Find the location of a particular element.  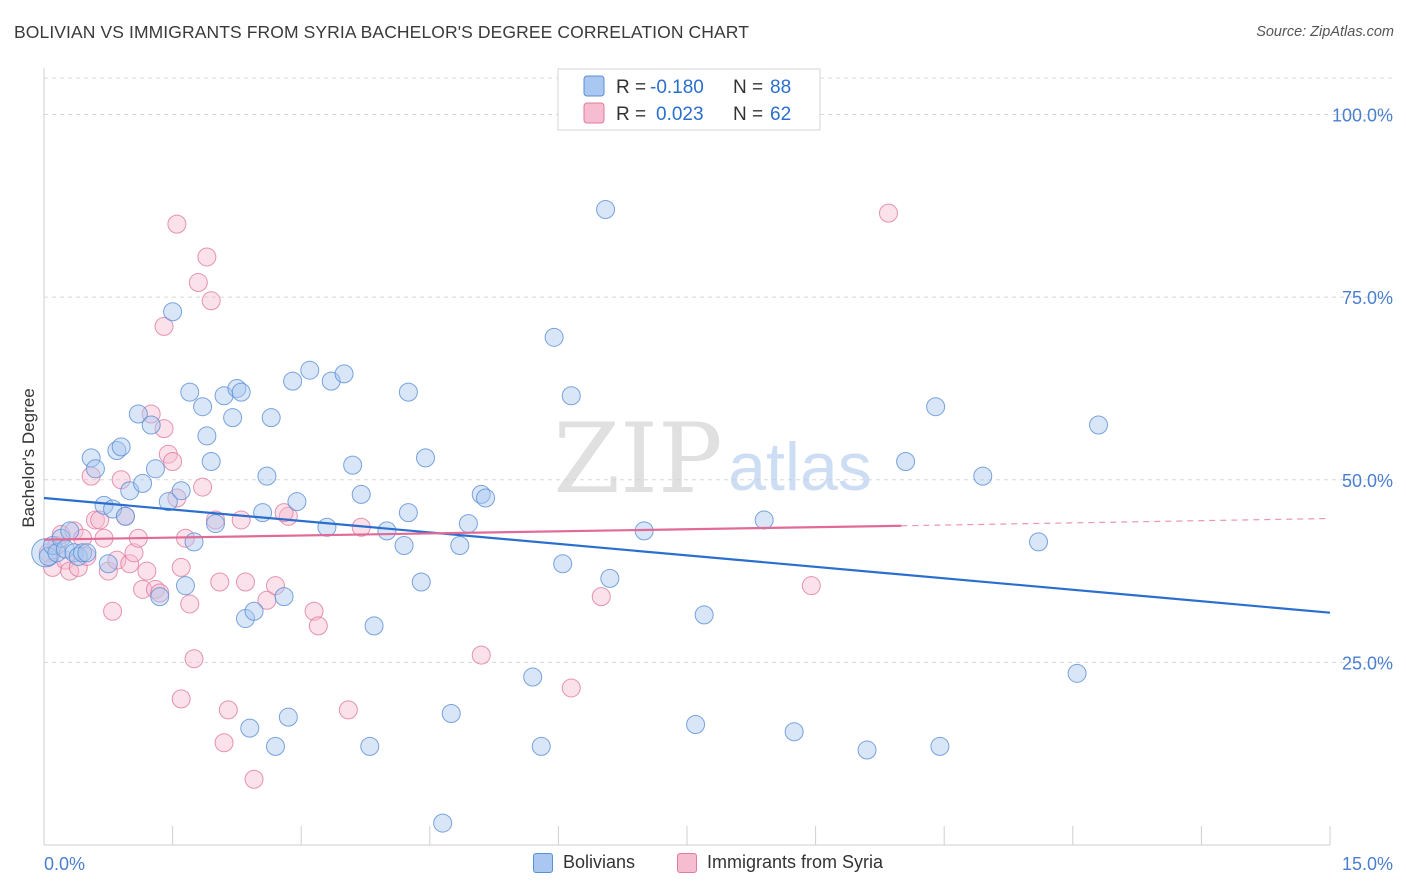

legend-r-label-pink: R = is located at coordinates (631, 114).